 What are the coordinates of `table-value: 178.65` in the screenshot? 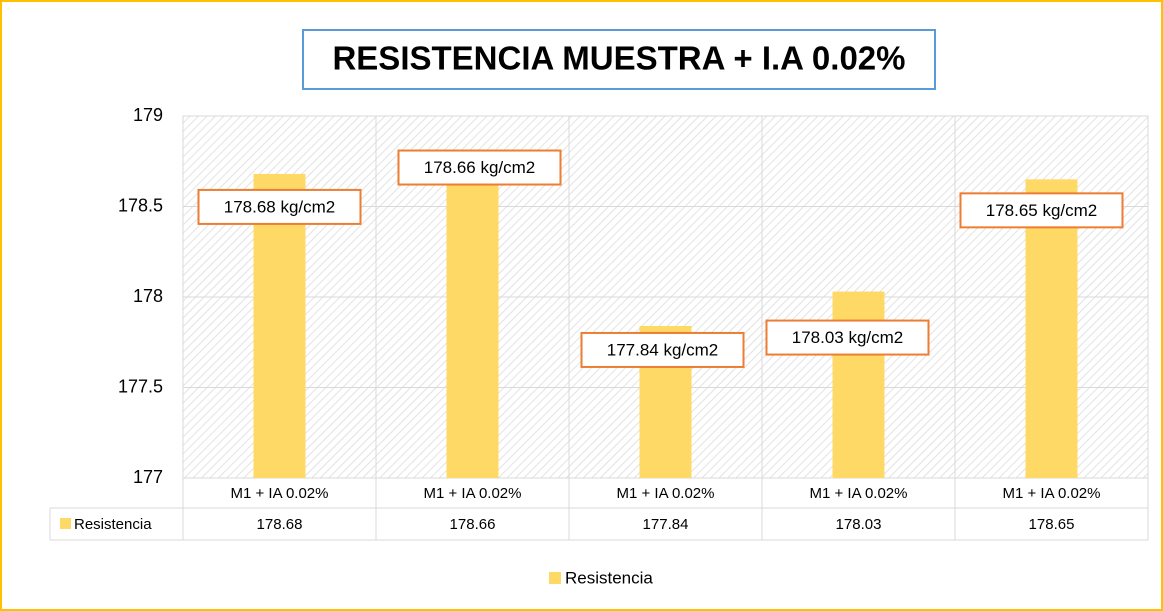 It's located at (1052, 524).